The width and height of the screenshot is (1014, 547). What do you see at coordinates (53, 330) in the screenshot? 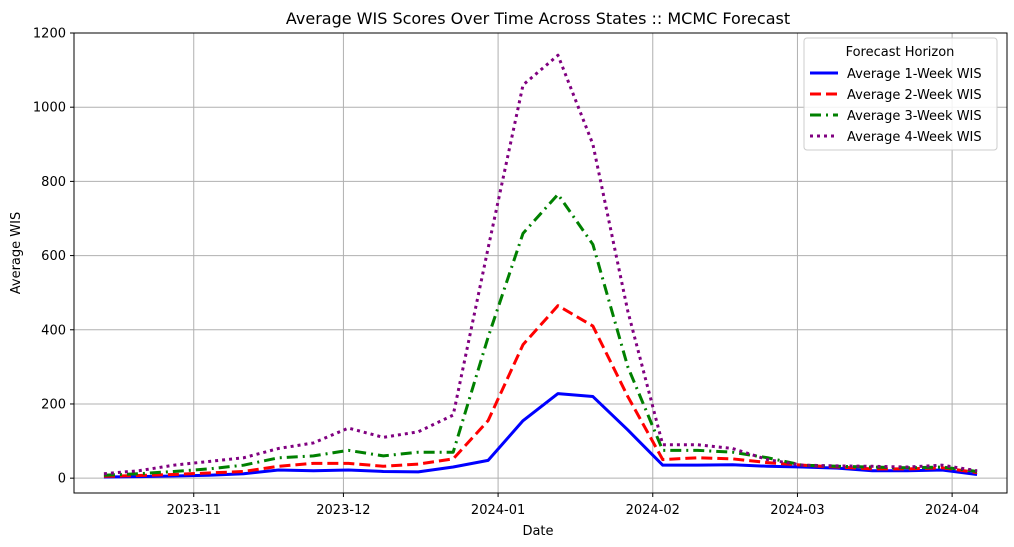
I see `y-tick-label: 400` at bounding box center [53, 330].